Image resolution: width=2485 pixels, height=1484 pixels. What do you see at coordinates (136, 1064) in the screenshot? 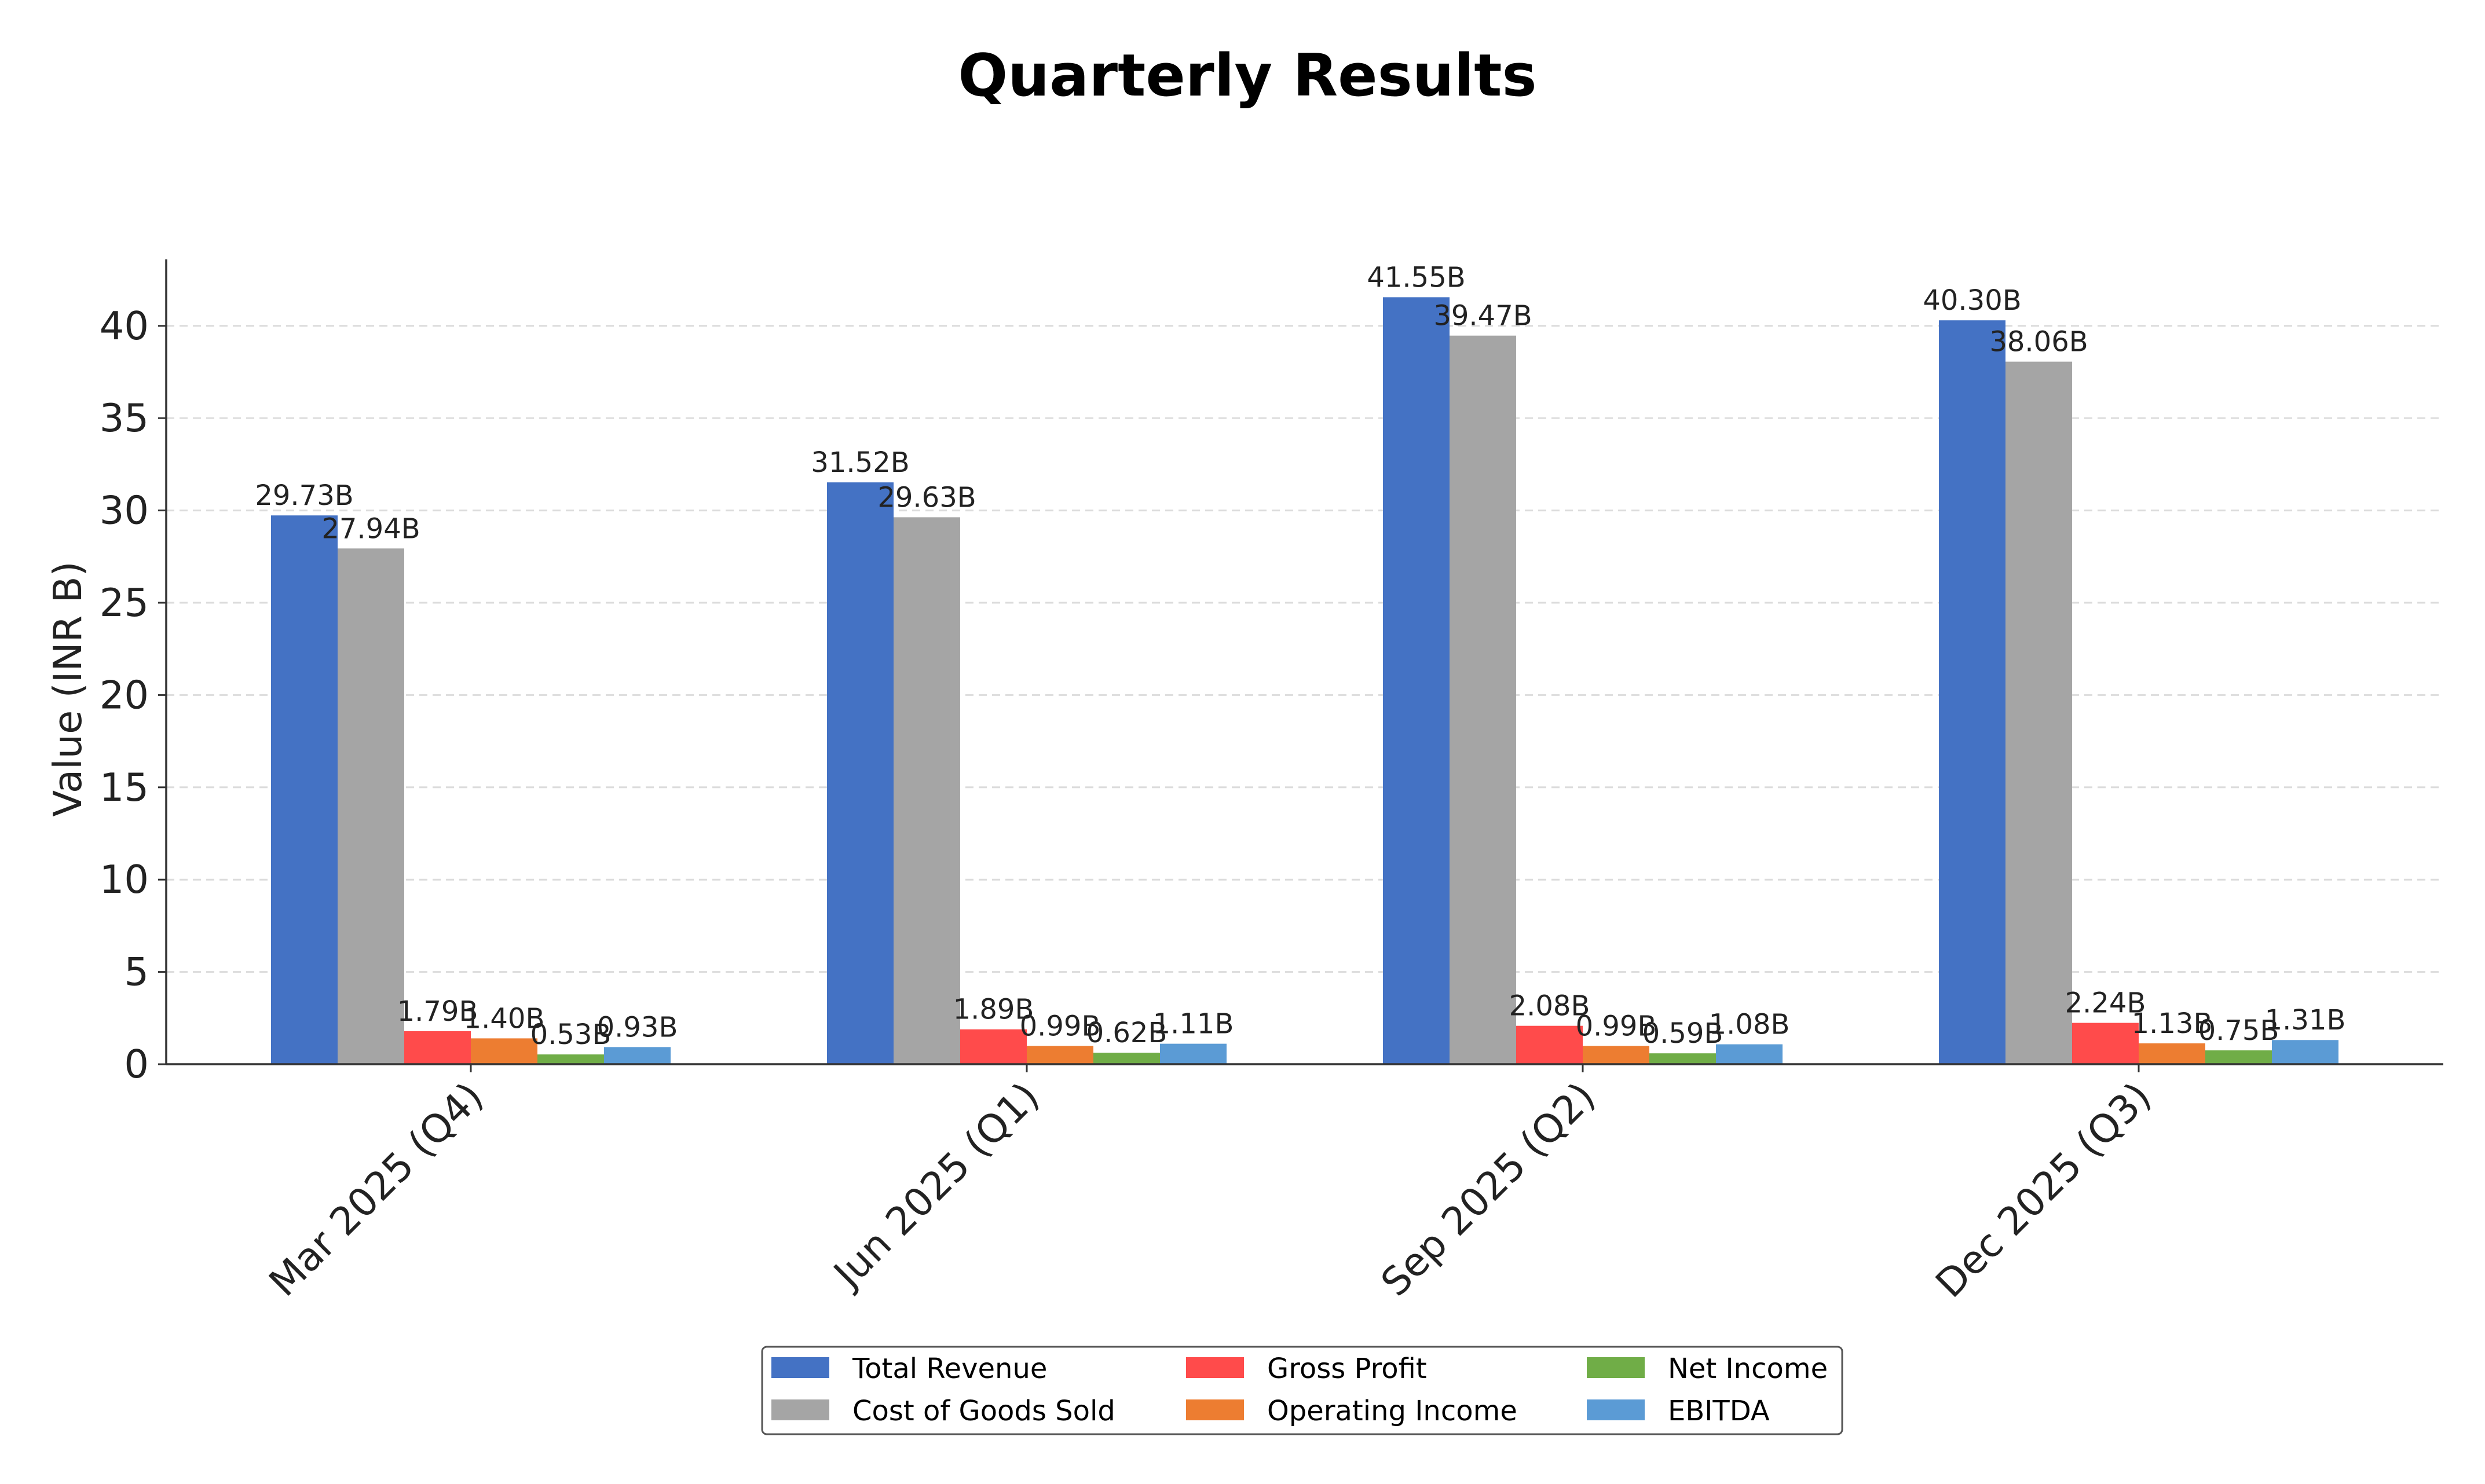
I see `y-tick-label-0: 0` at bounding box center [136, 1064].